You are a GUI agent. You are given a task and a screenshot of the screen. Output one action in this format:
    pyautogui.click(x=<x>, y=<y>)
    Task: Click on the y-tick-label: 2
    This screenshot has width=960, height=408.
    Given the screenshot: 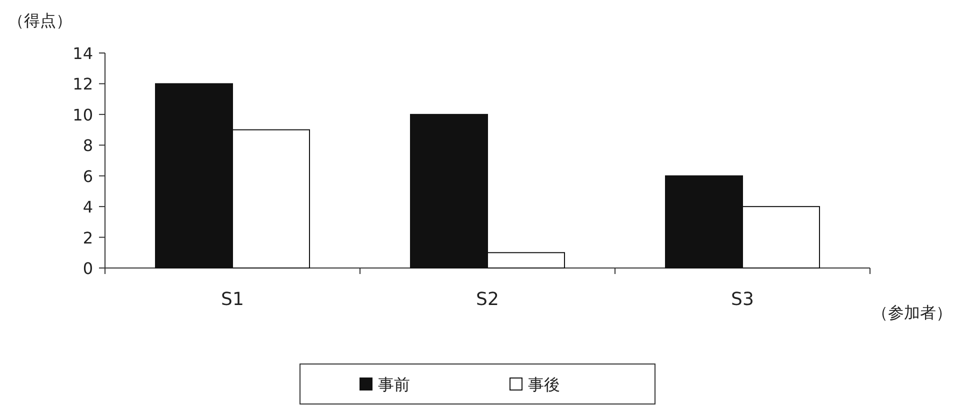 What is the action you would take?
    pyautogui.click(x=87, y=238)
    